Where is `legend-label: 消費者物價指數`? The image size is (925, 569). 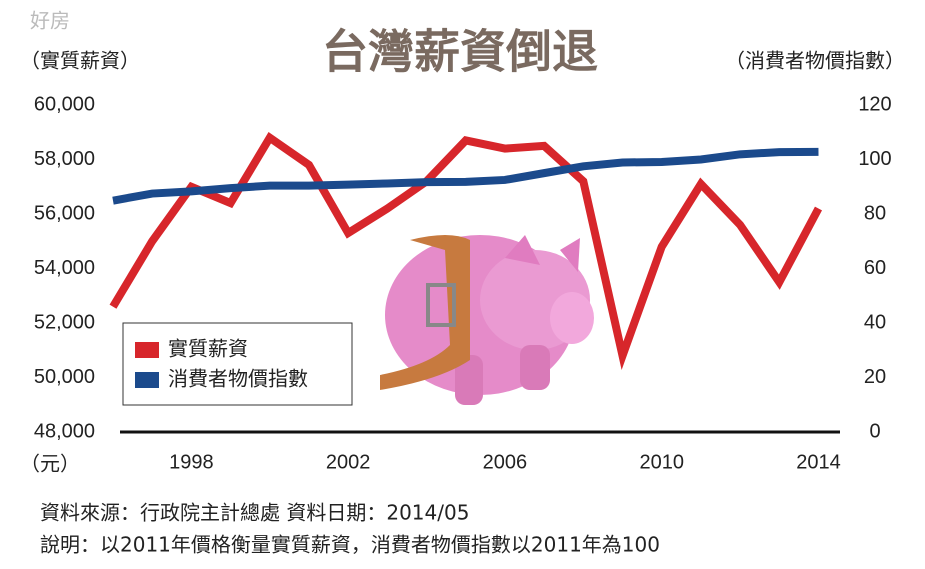 legend-label: 消費者物價指數 is located at coordinates (238, 379).